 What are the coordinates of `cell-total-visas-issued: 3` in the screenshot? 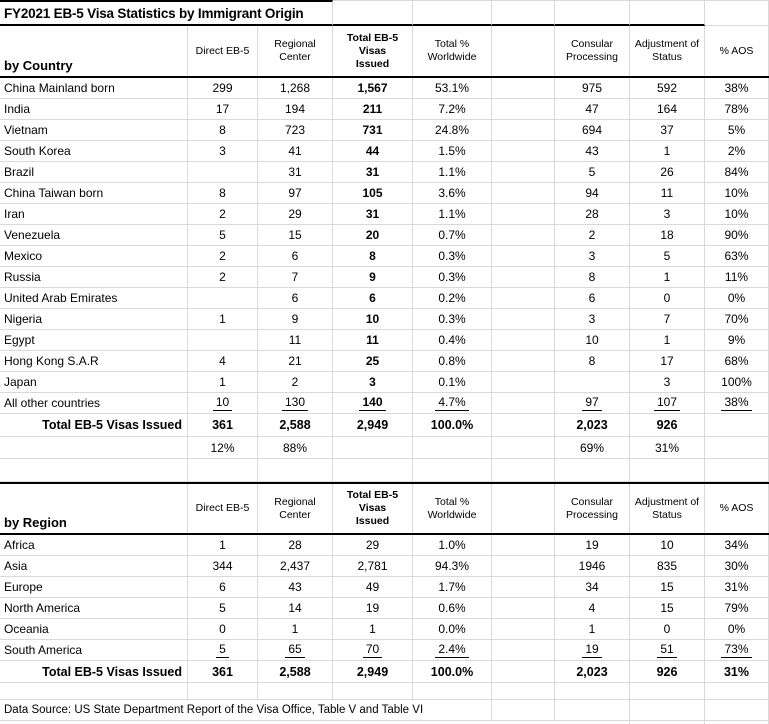 It's located at (373, 382).